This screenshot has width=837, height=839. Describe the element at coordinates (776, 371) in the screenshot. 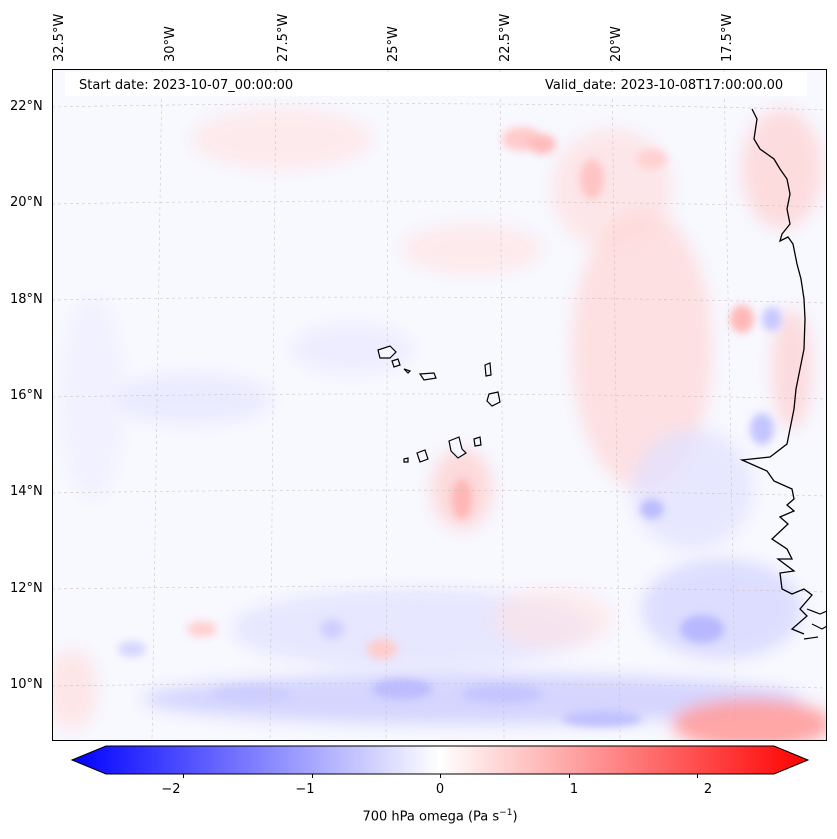

I see `africa-coastline` at that location.